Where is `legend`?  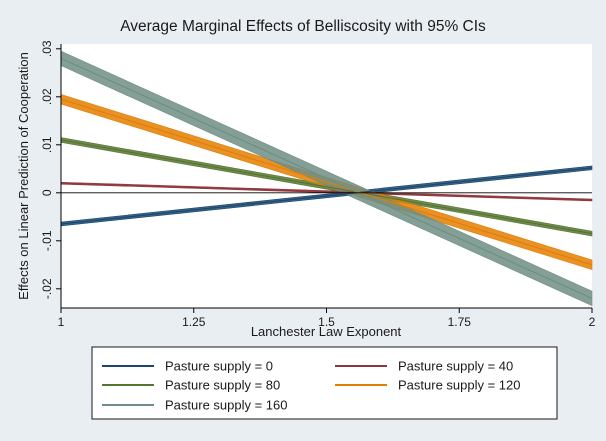 legend is located at coordinates (324, 383).